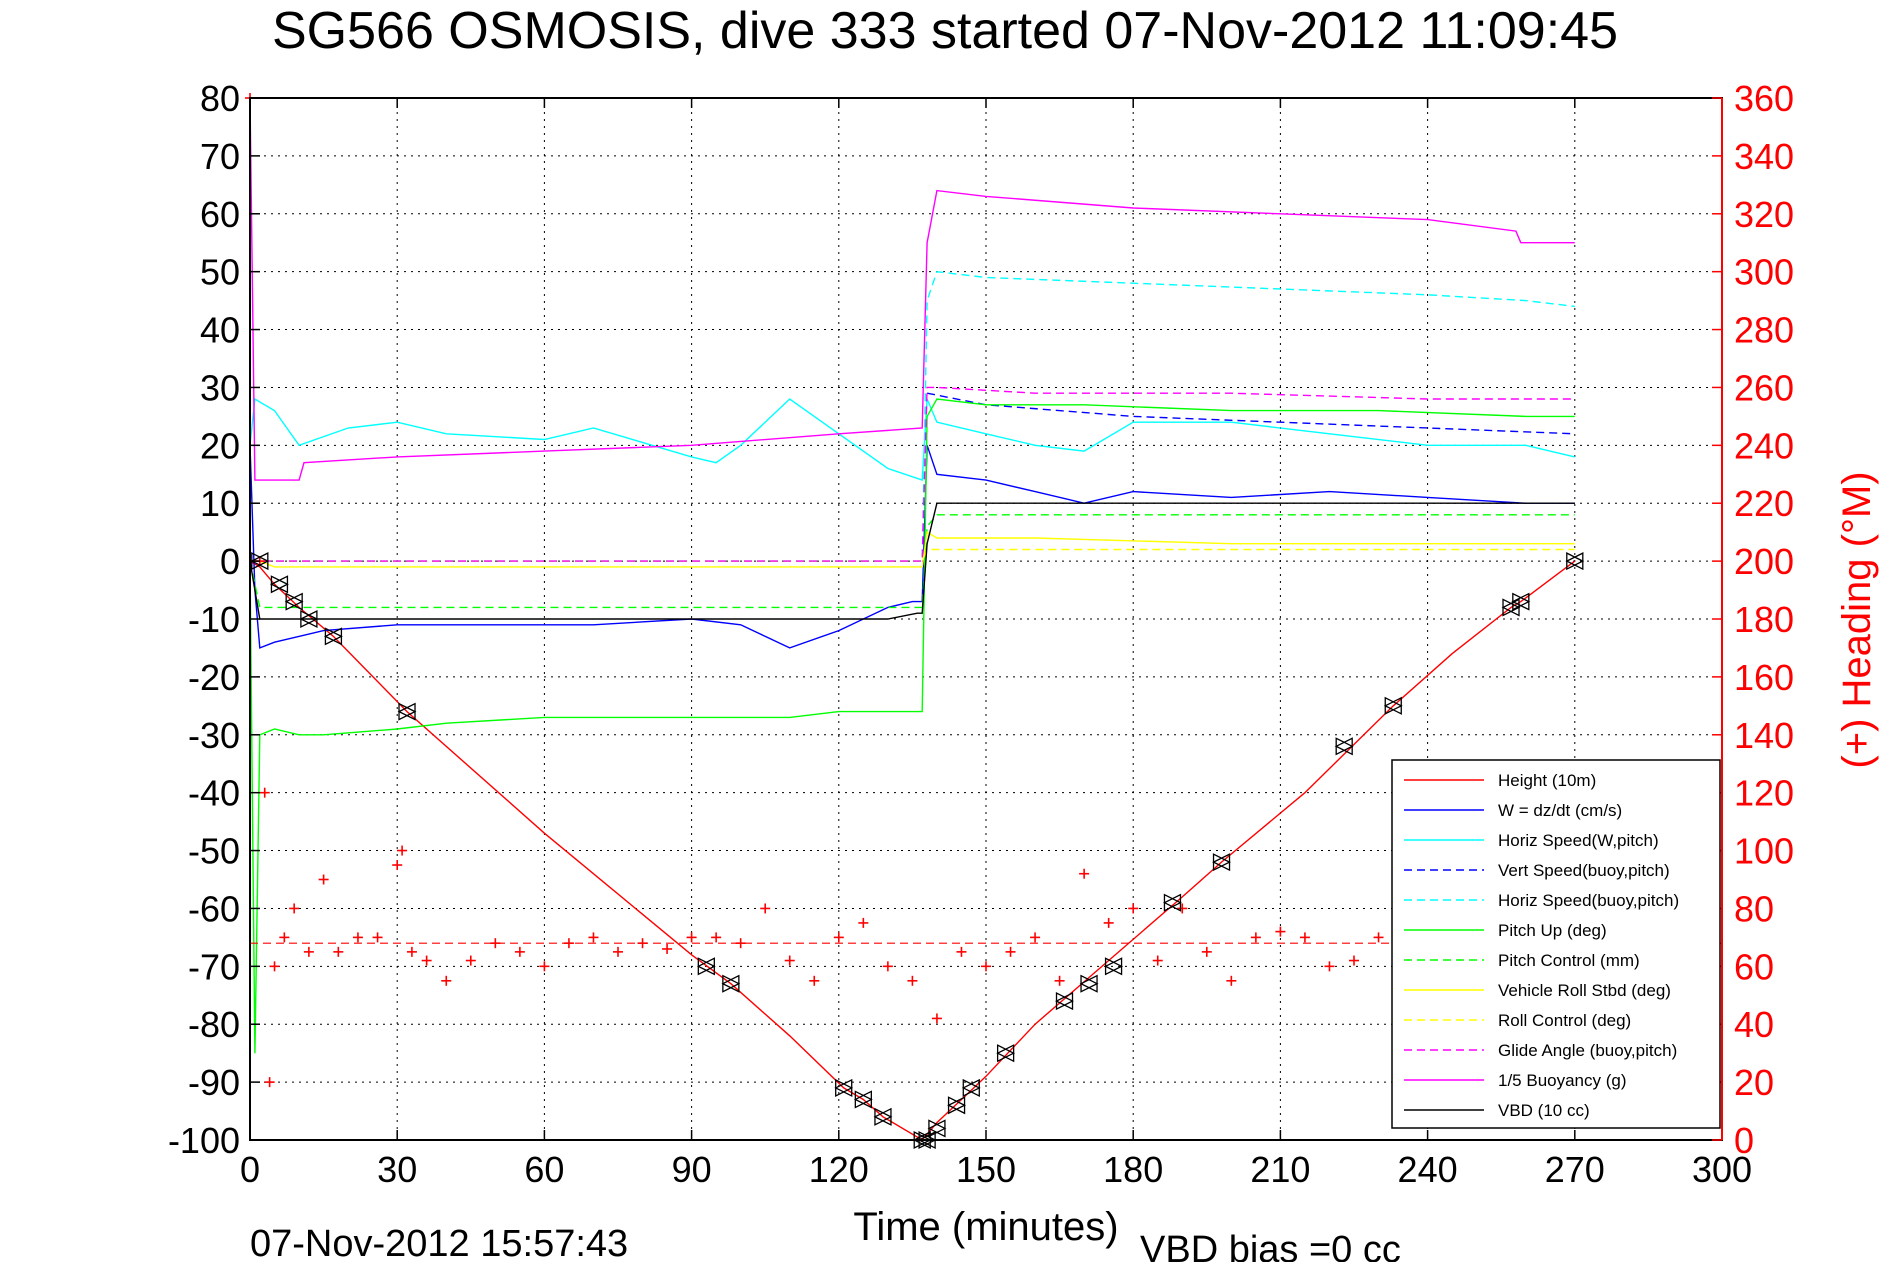  I want to click on legend-box, so click(1556, 944).